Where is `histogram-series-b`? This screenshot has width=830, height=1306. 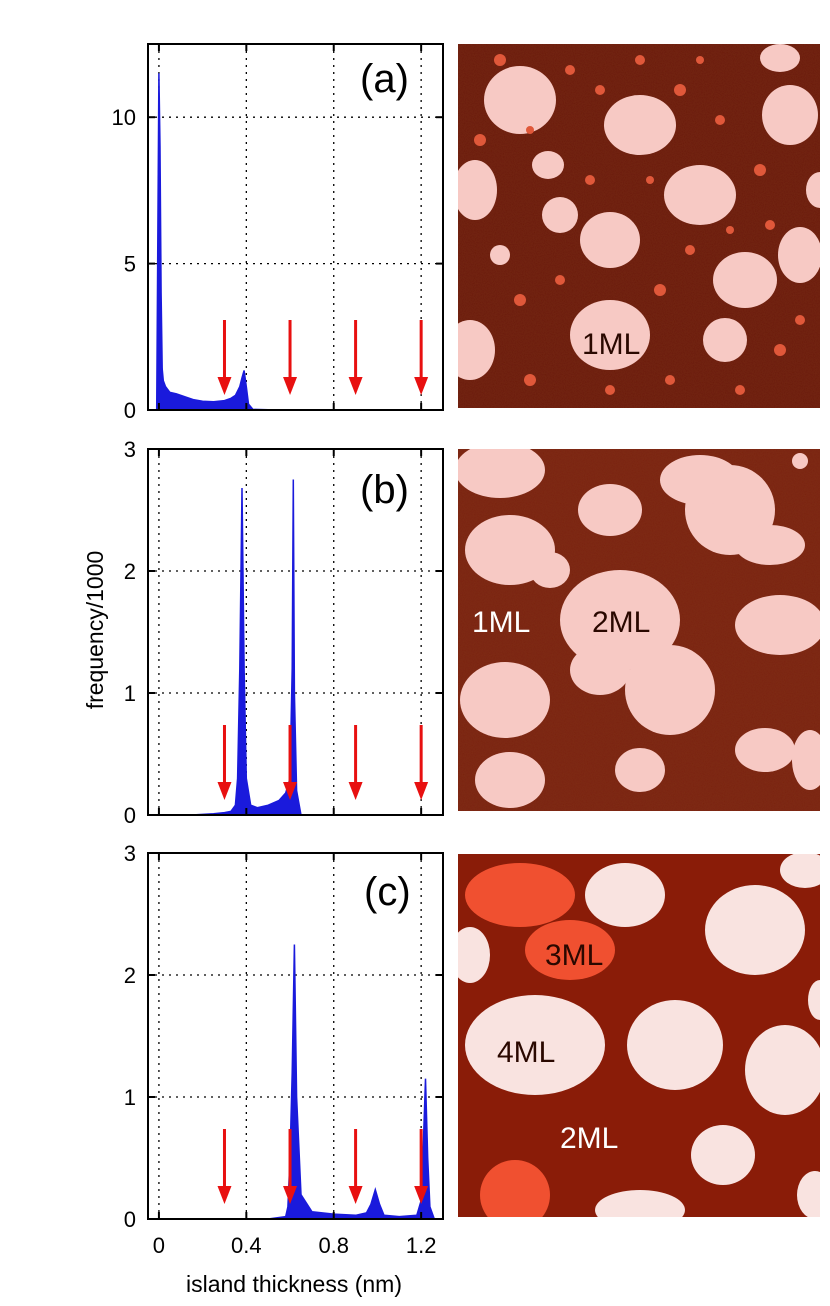
histogram-series-b is located at coordinates (246, 647).